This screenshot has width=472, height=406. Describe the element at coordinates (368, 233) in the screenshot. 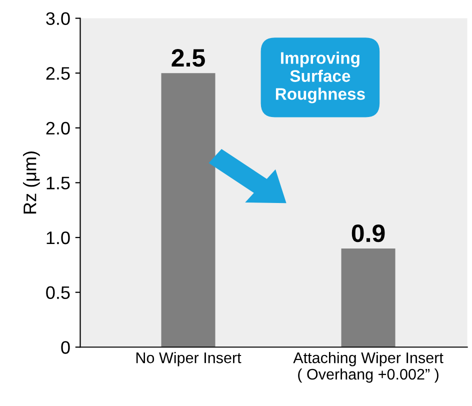

I see `data-label: 0.9` at that location.